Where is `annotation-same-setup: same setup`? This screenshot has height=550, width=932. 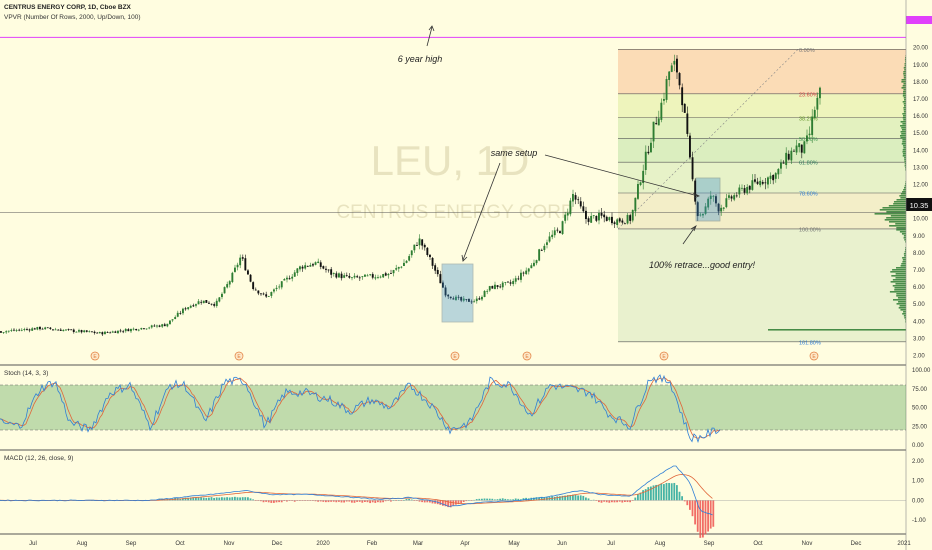 annotation-same-setup: same setup is located at coordinates (514, 153).